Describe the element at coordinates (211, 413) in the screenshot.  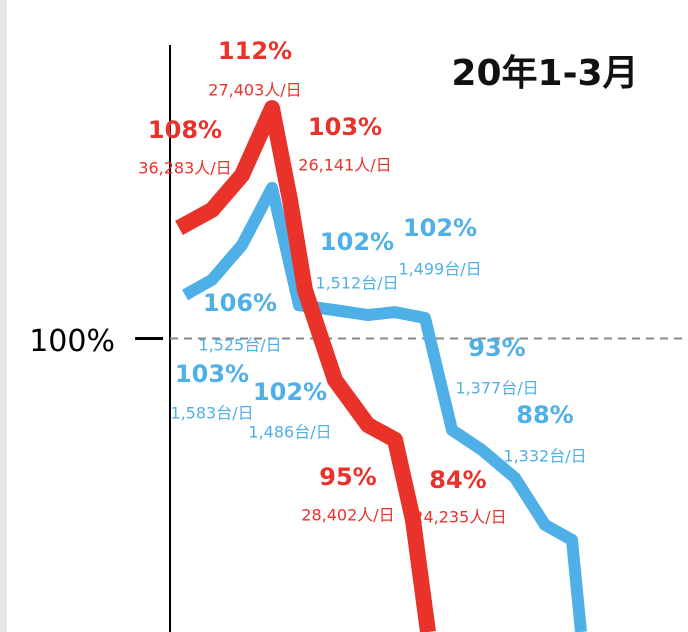
I see `annotation-detail: 1,583台/日` at that location.